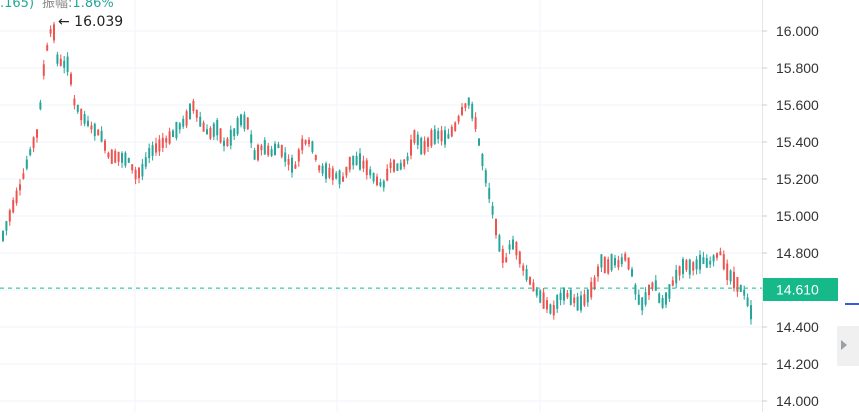 The width and height of the screenshot is (859, 417). Describe the element at coordinates (844, 345) in the screenshot. I see `scroll-right-icon` at that location.